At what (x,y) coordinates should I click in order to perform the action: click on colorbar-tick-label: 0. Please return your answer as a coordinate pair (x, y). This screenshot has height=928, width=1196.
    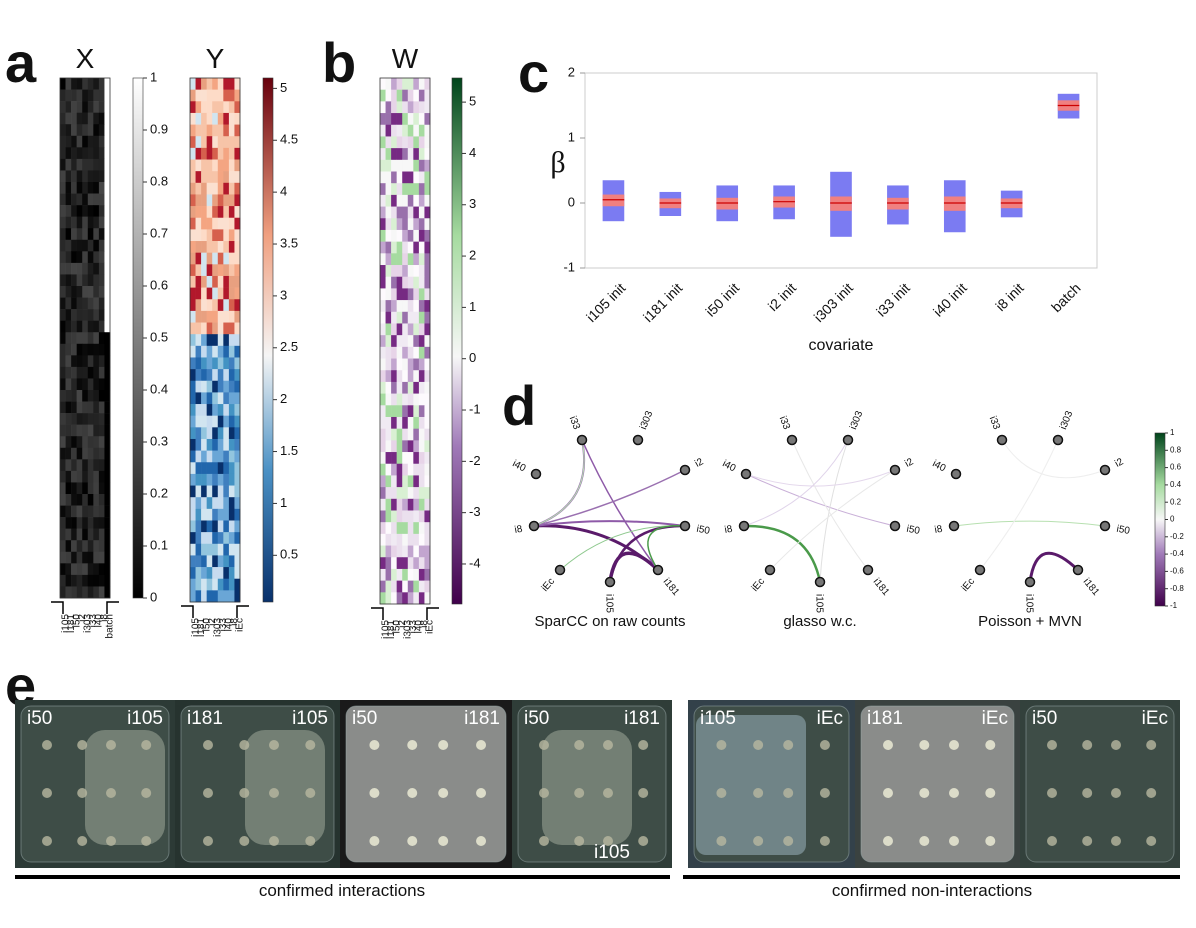
    Looking at the image, I should click on (1172, 519).